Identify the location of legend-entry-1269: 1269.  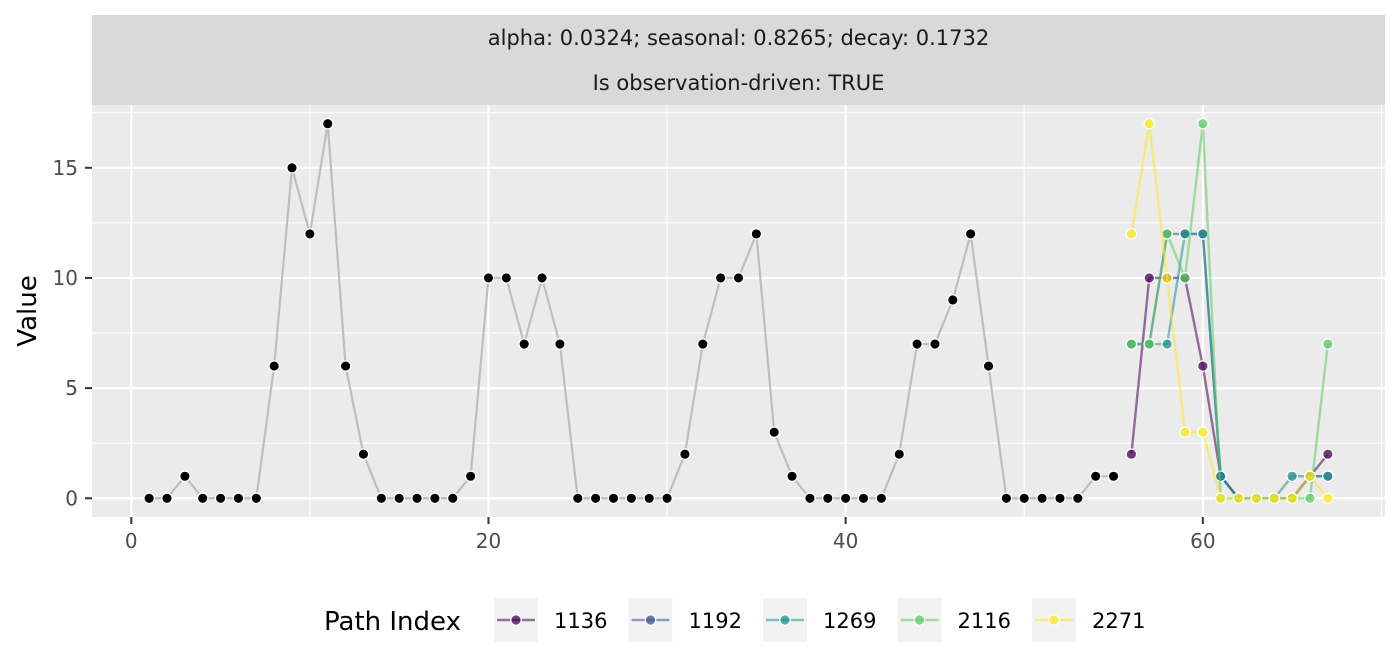
(819, 620).